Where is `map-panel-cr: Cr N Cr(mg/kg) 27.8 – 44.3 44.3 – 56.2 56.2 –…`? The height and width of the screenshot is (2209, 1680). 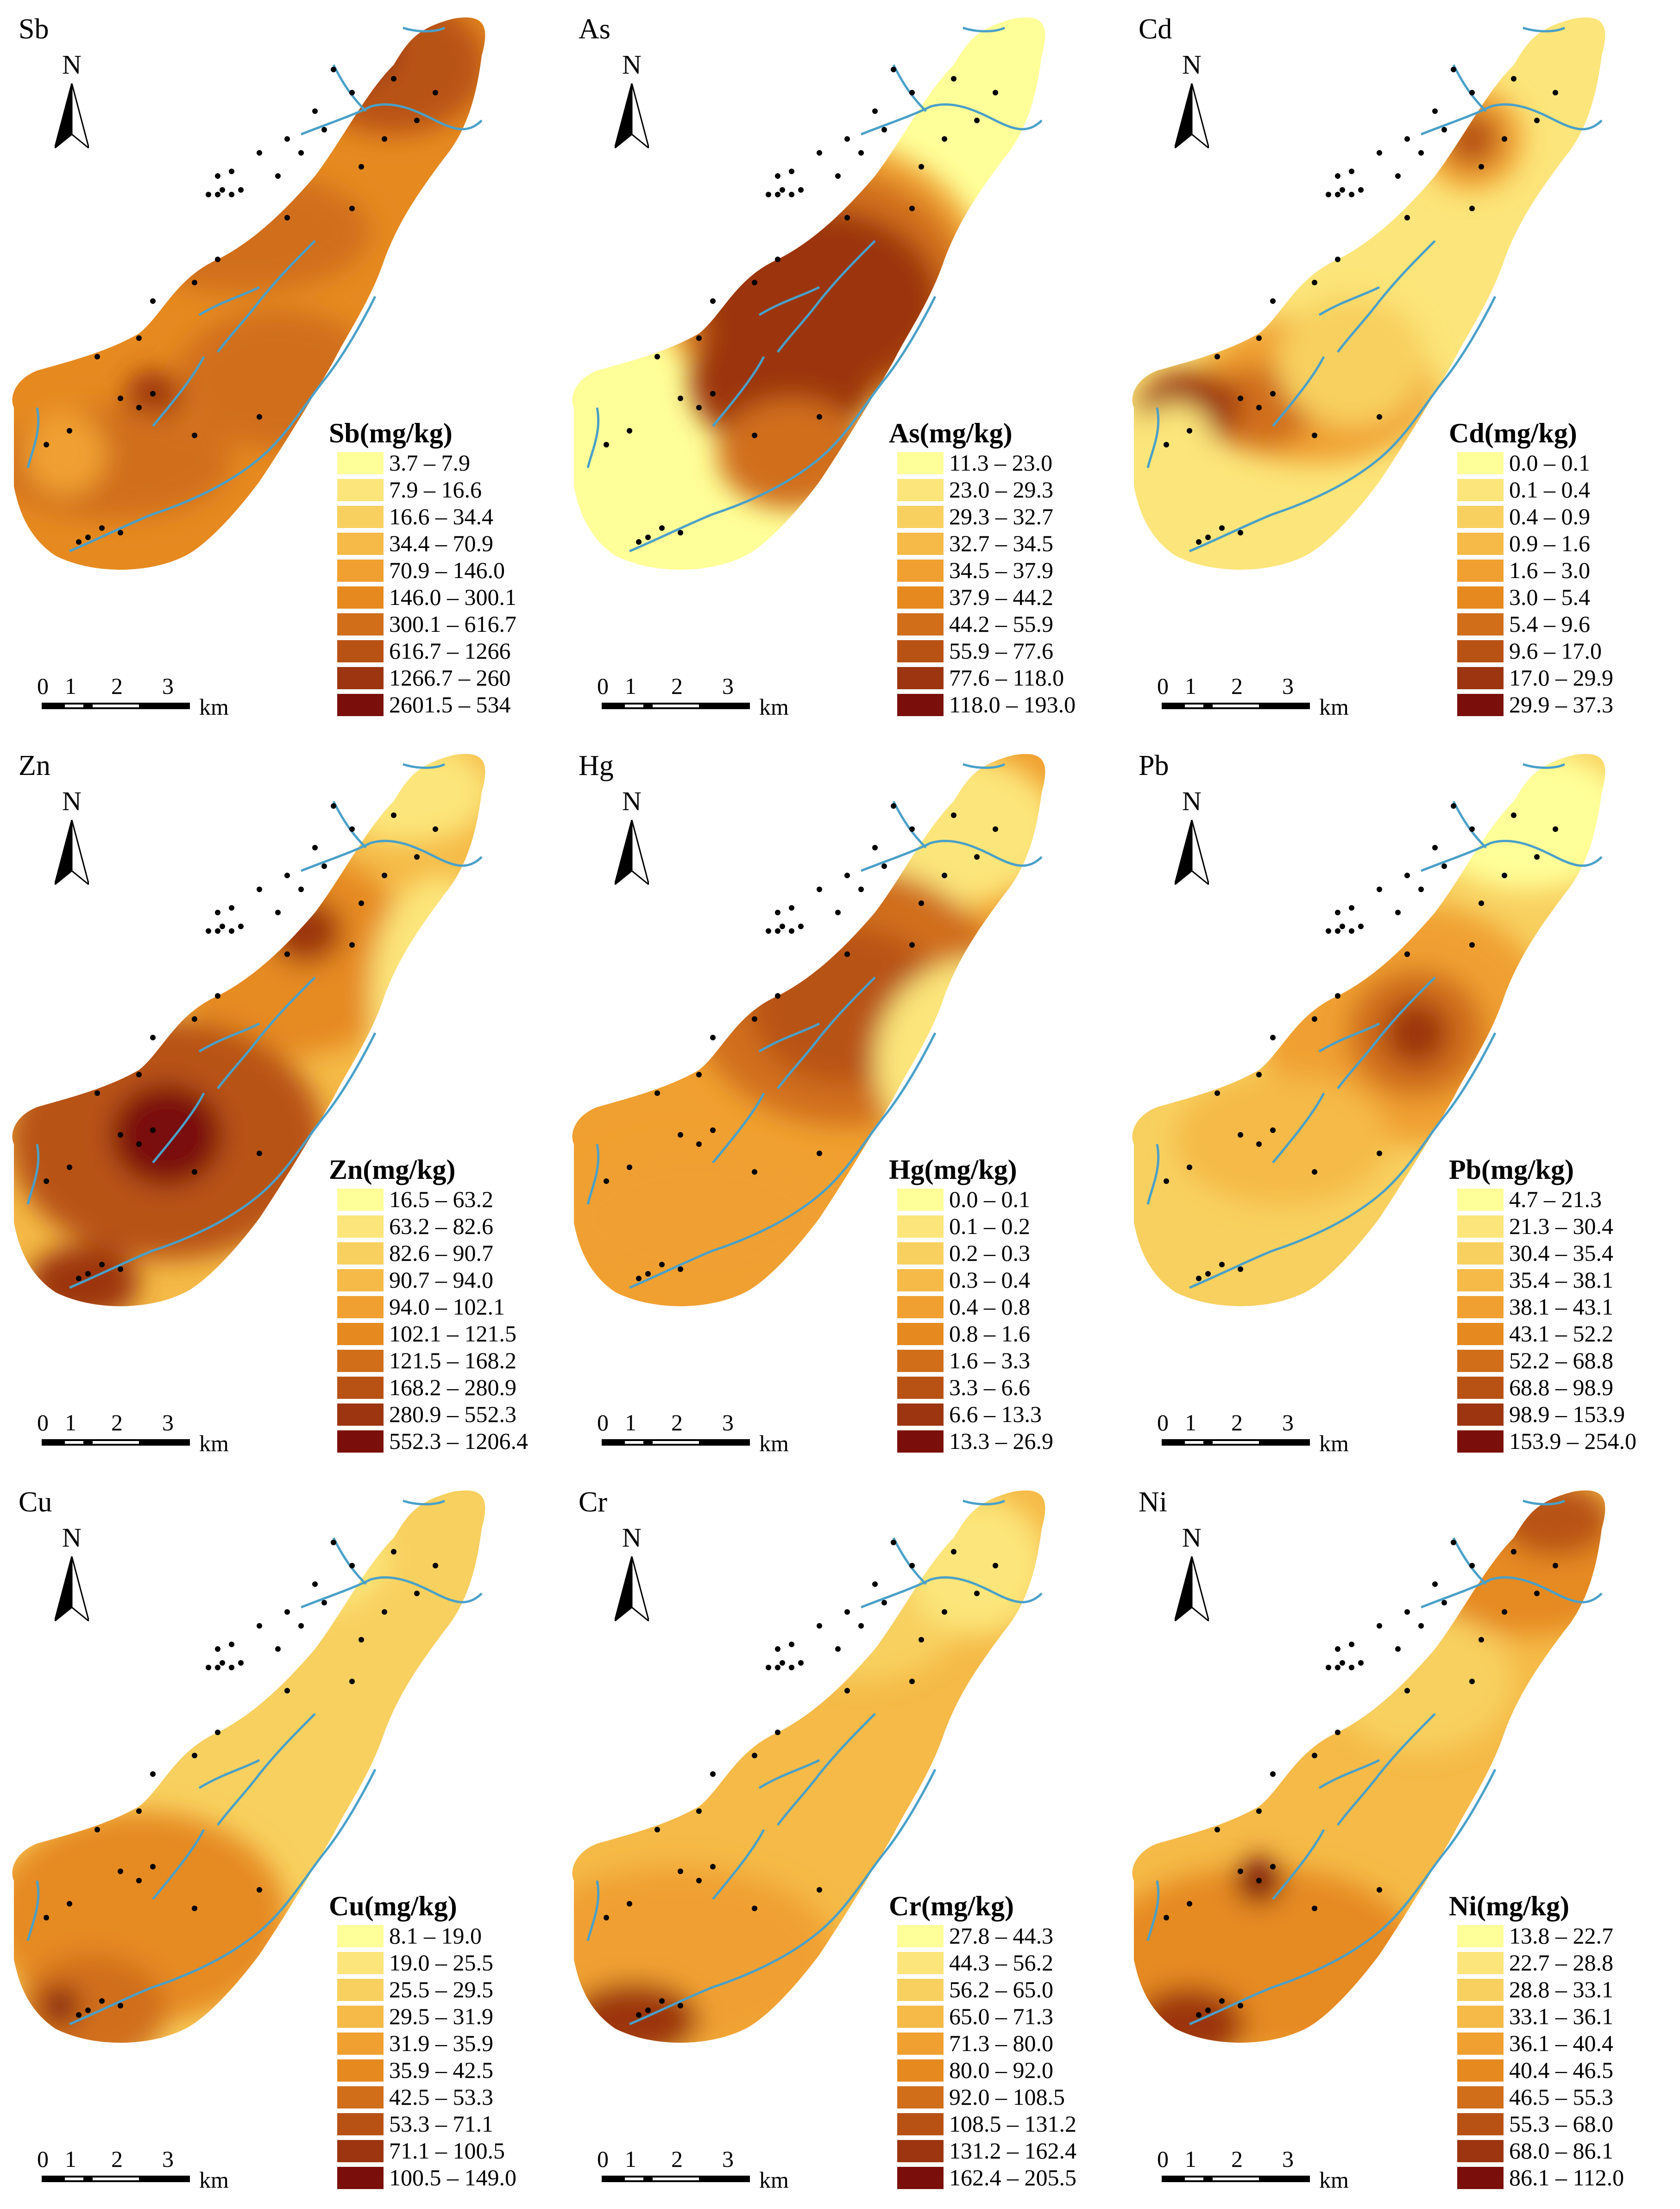
map-panel-cr: Cr N Cr(mg/kg) 27.8 – 44.3 44.3 – 56.2 56.2 –… is located at coordinates (840, 1841).